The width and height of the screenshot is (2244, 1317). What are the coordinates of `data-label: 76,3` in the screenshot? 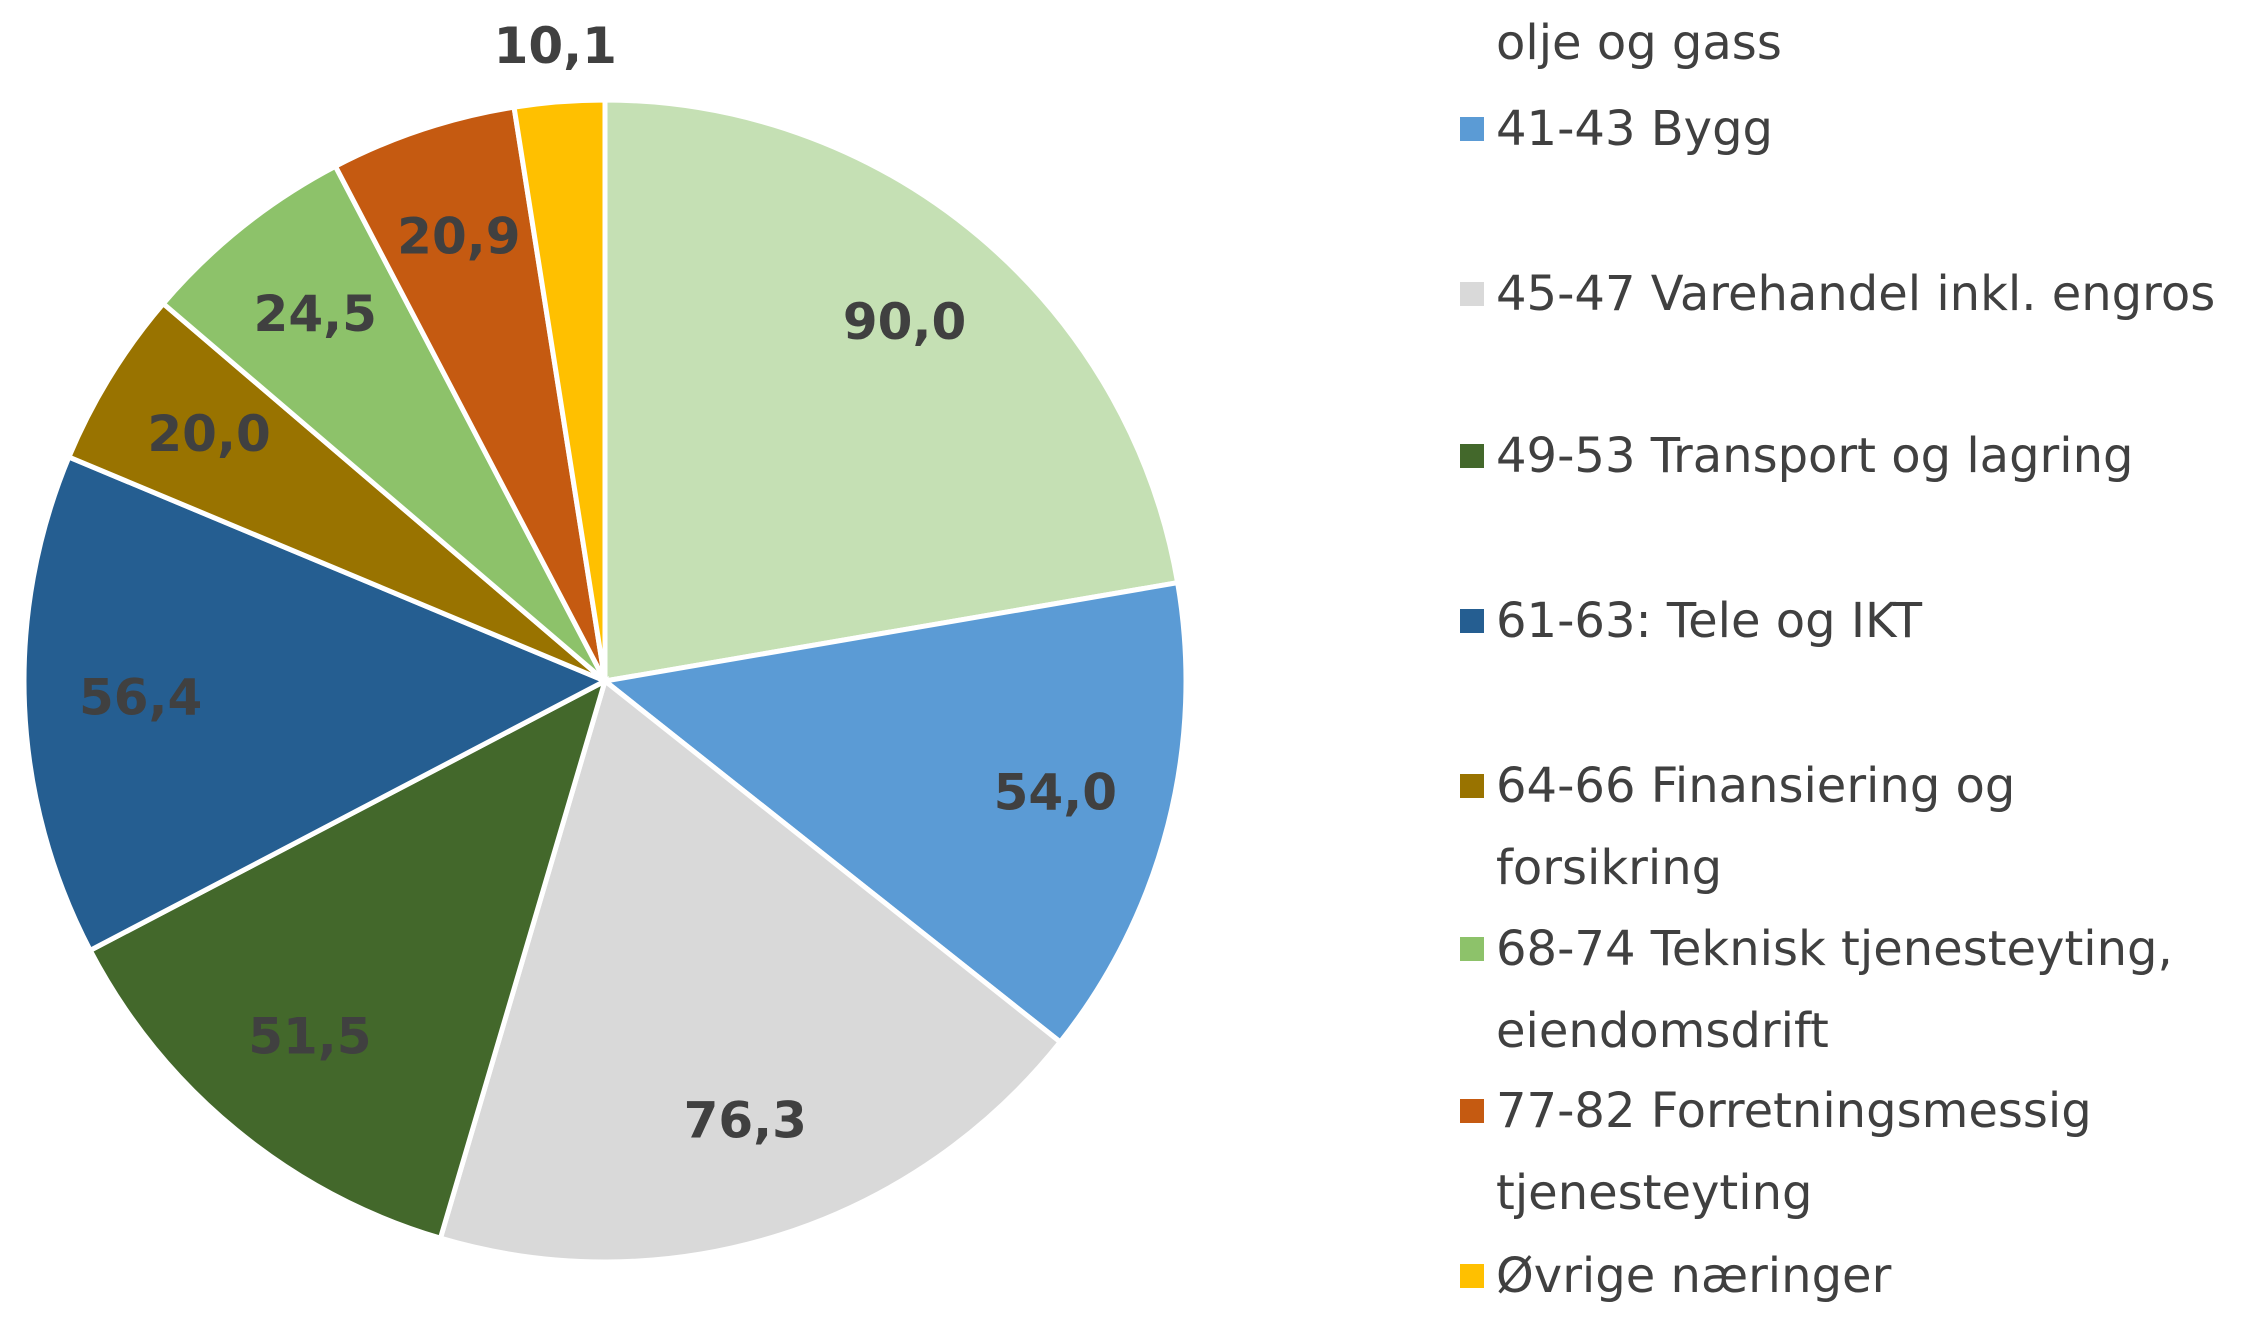 It's located at (745, 1121).